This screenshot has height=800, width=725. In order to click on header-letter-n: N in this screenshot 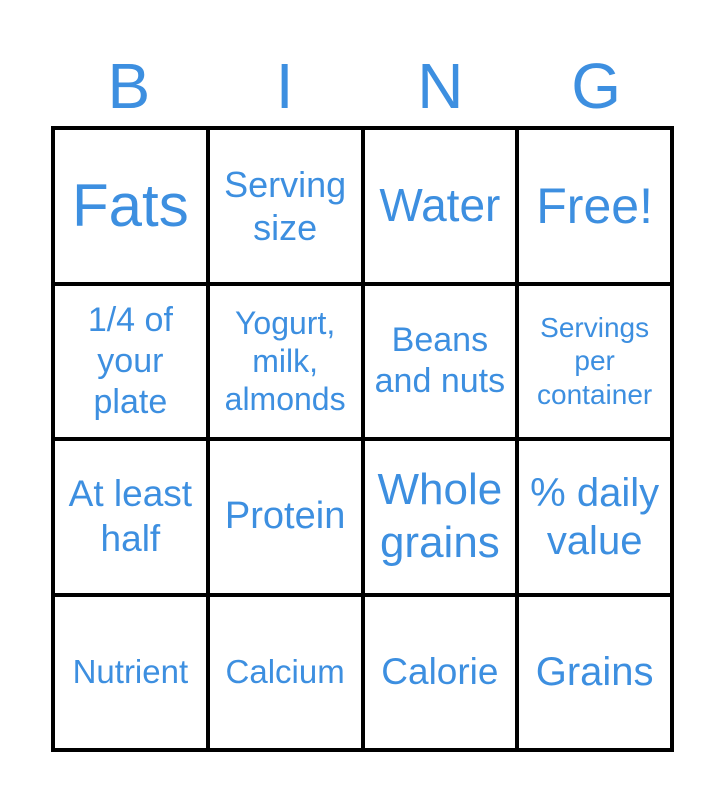, I will do `click(440, 86)`.